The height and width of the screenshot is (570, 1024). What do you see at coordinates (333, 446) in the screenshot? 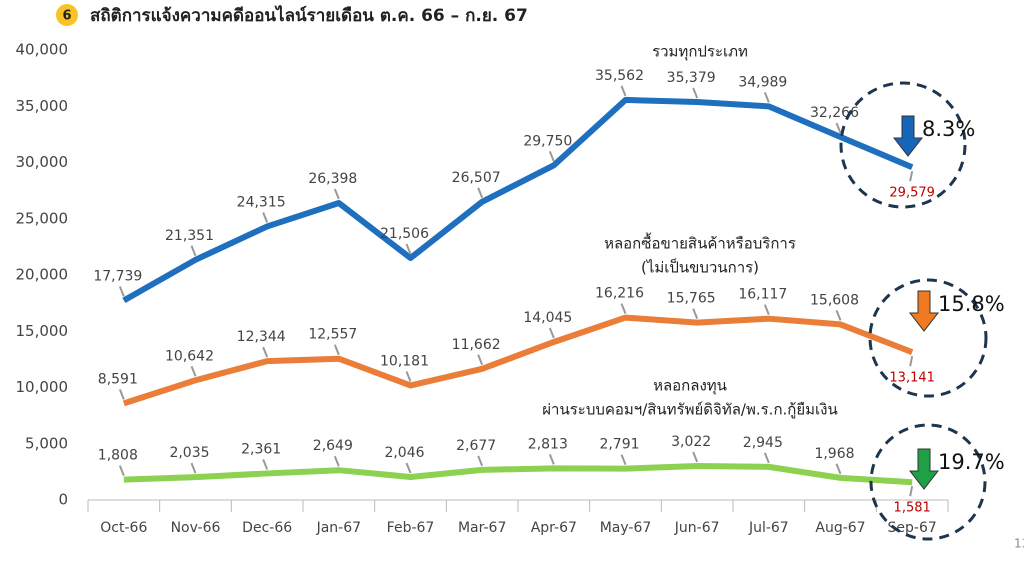
I see `data-label: 2,649` at bounding box center [333, 446].